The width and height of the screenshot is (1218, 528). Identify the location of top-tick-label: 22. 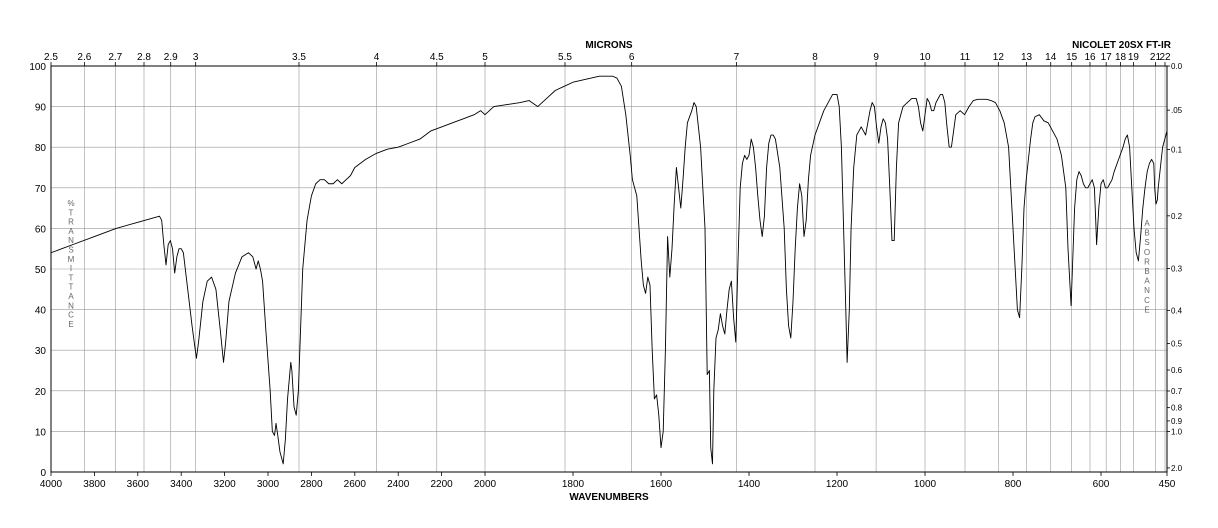
(1165, 57).